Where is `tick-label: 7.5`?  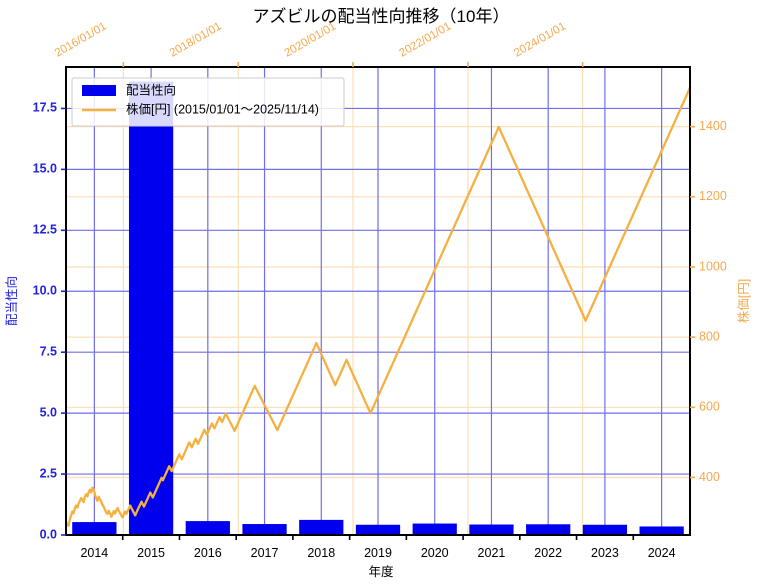
tick-label: 7.5 is located at coordinates (48, 351).